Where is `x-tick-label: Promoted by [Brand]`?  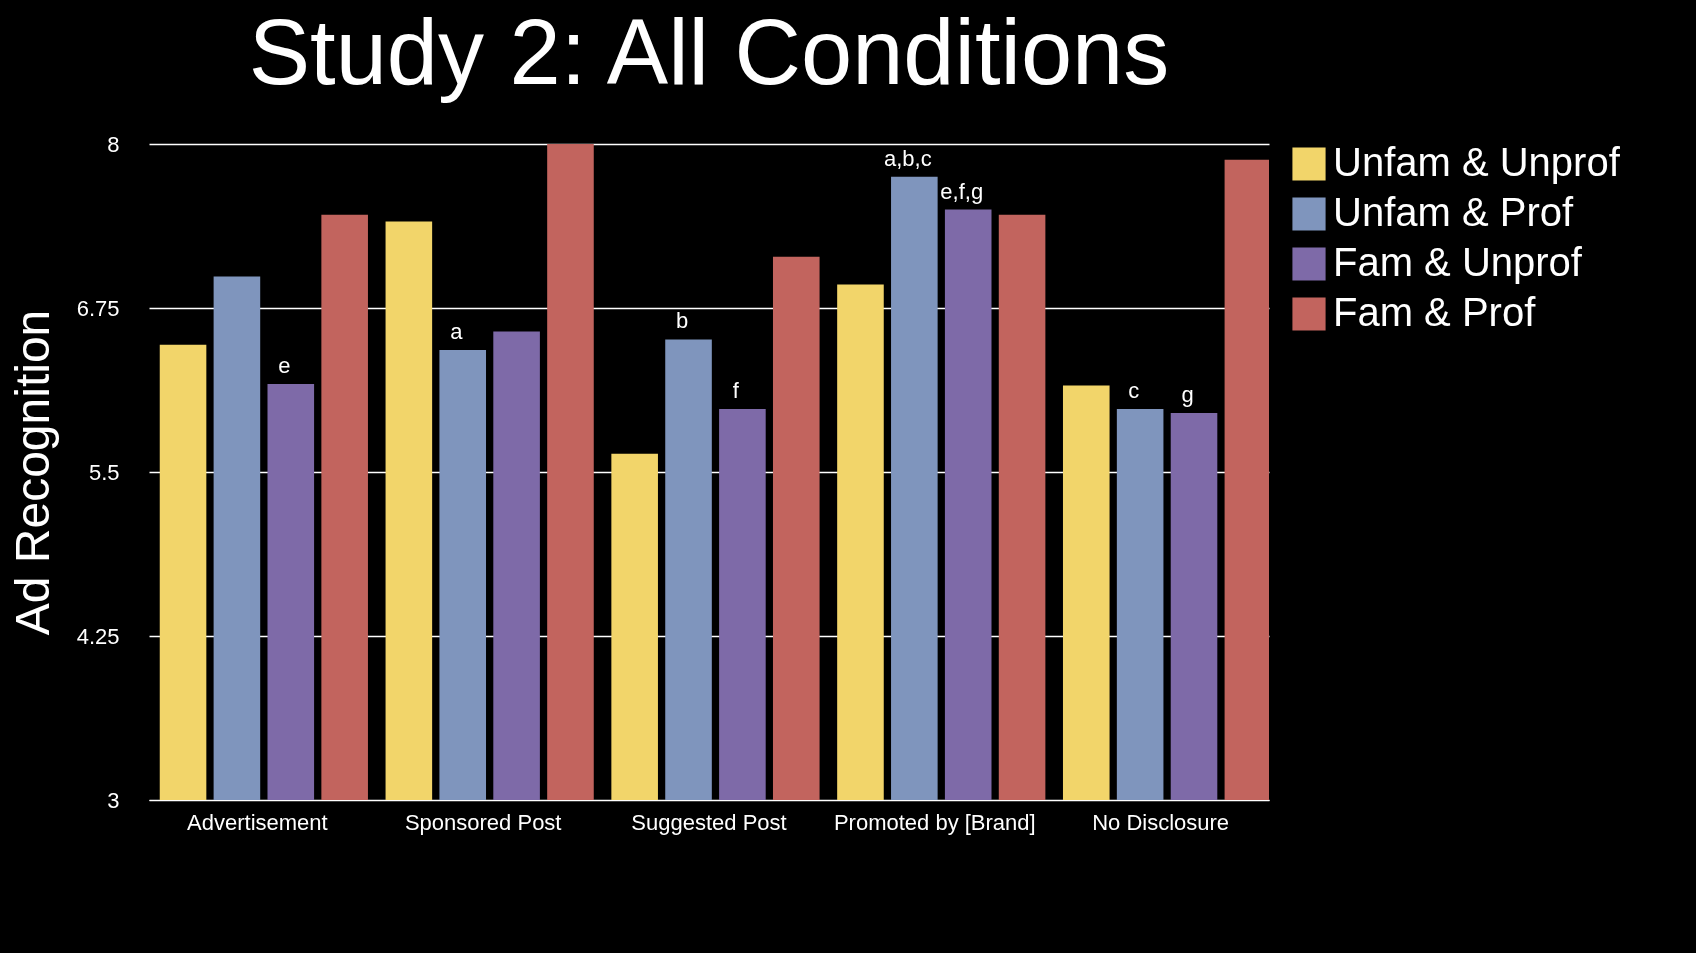
x-tick-label: Promoted by [Brand] is located at coordinates (934, 822).